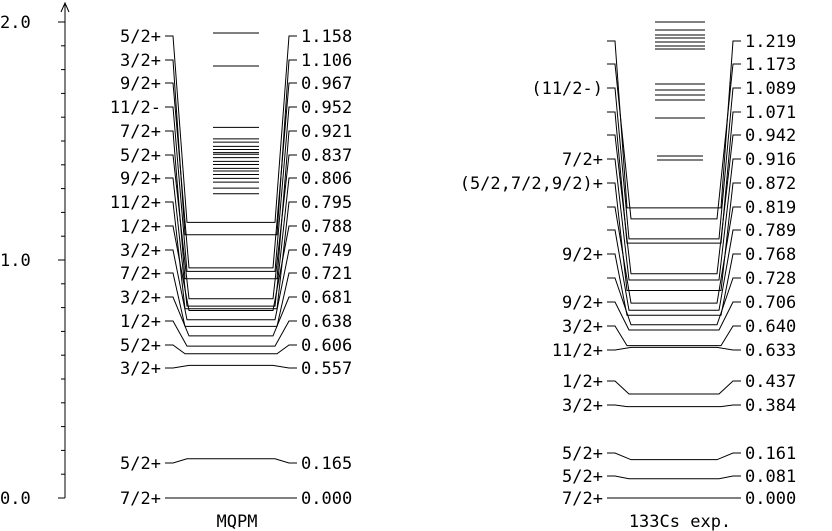 The height and width of the screenshot is (531, 832). What do you see at coordinates (770, 231) in the screenshot?
I see `level-energy-label: 0.789` at bounding box center [770, 231].